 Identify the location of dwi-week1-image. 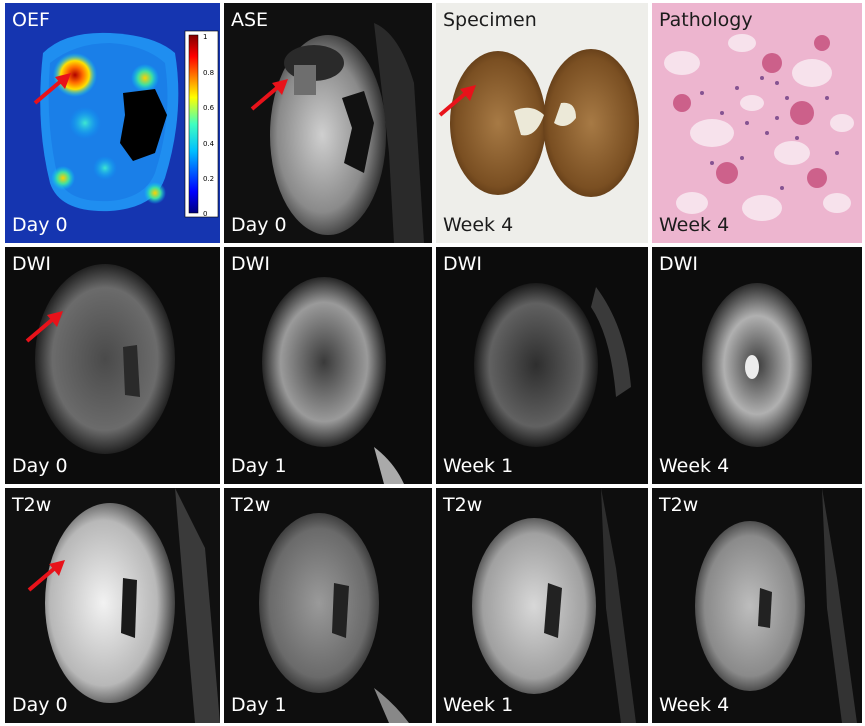
(542, 365).